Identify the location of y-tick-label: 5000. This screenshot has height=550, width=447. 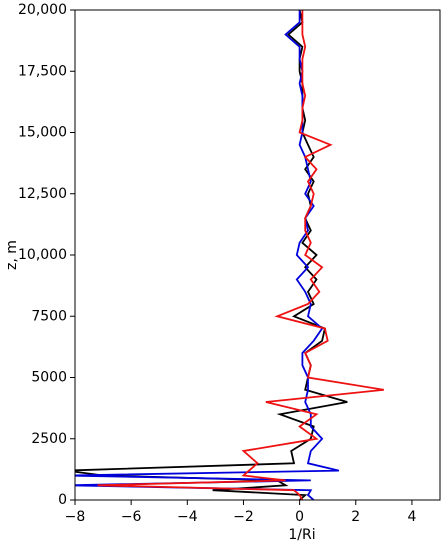
(49, 378).